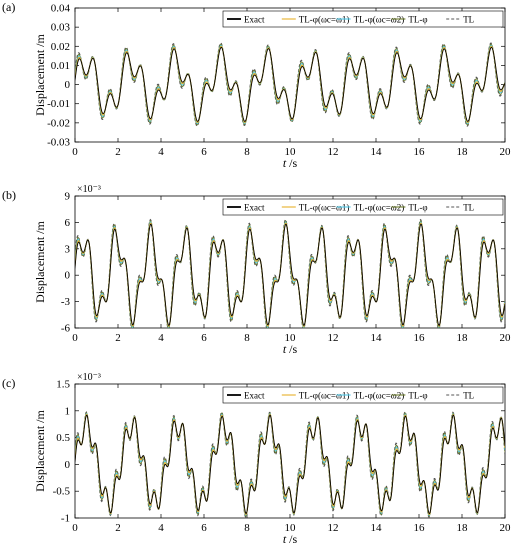  I want to click on y-tick-label: 0.02, so click(60, 47).